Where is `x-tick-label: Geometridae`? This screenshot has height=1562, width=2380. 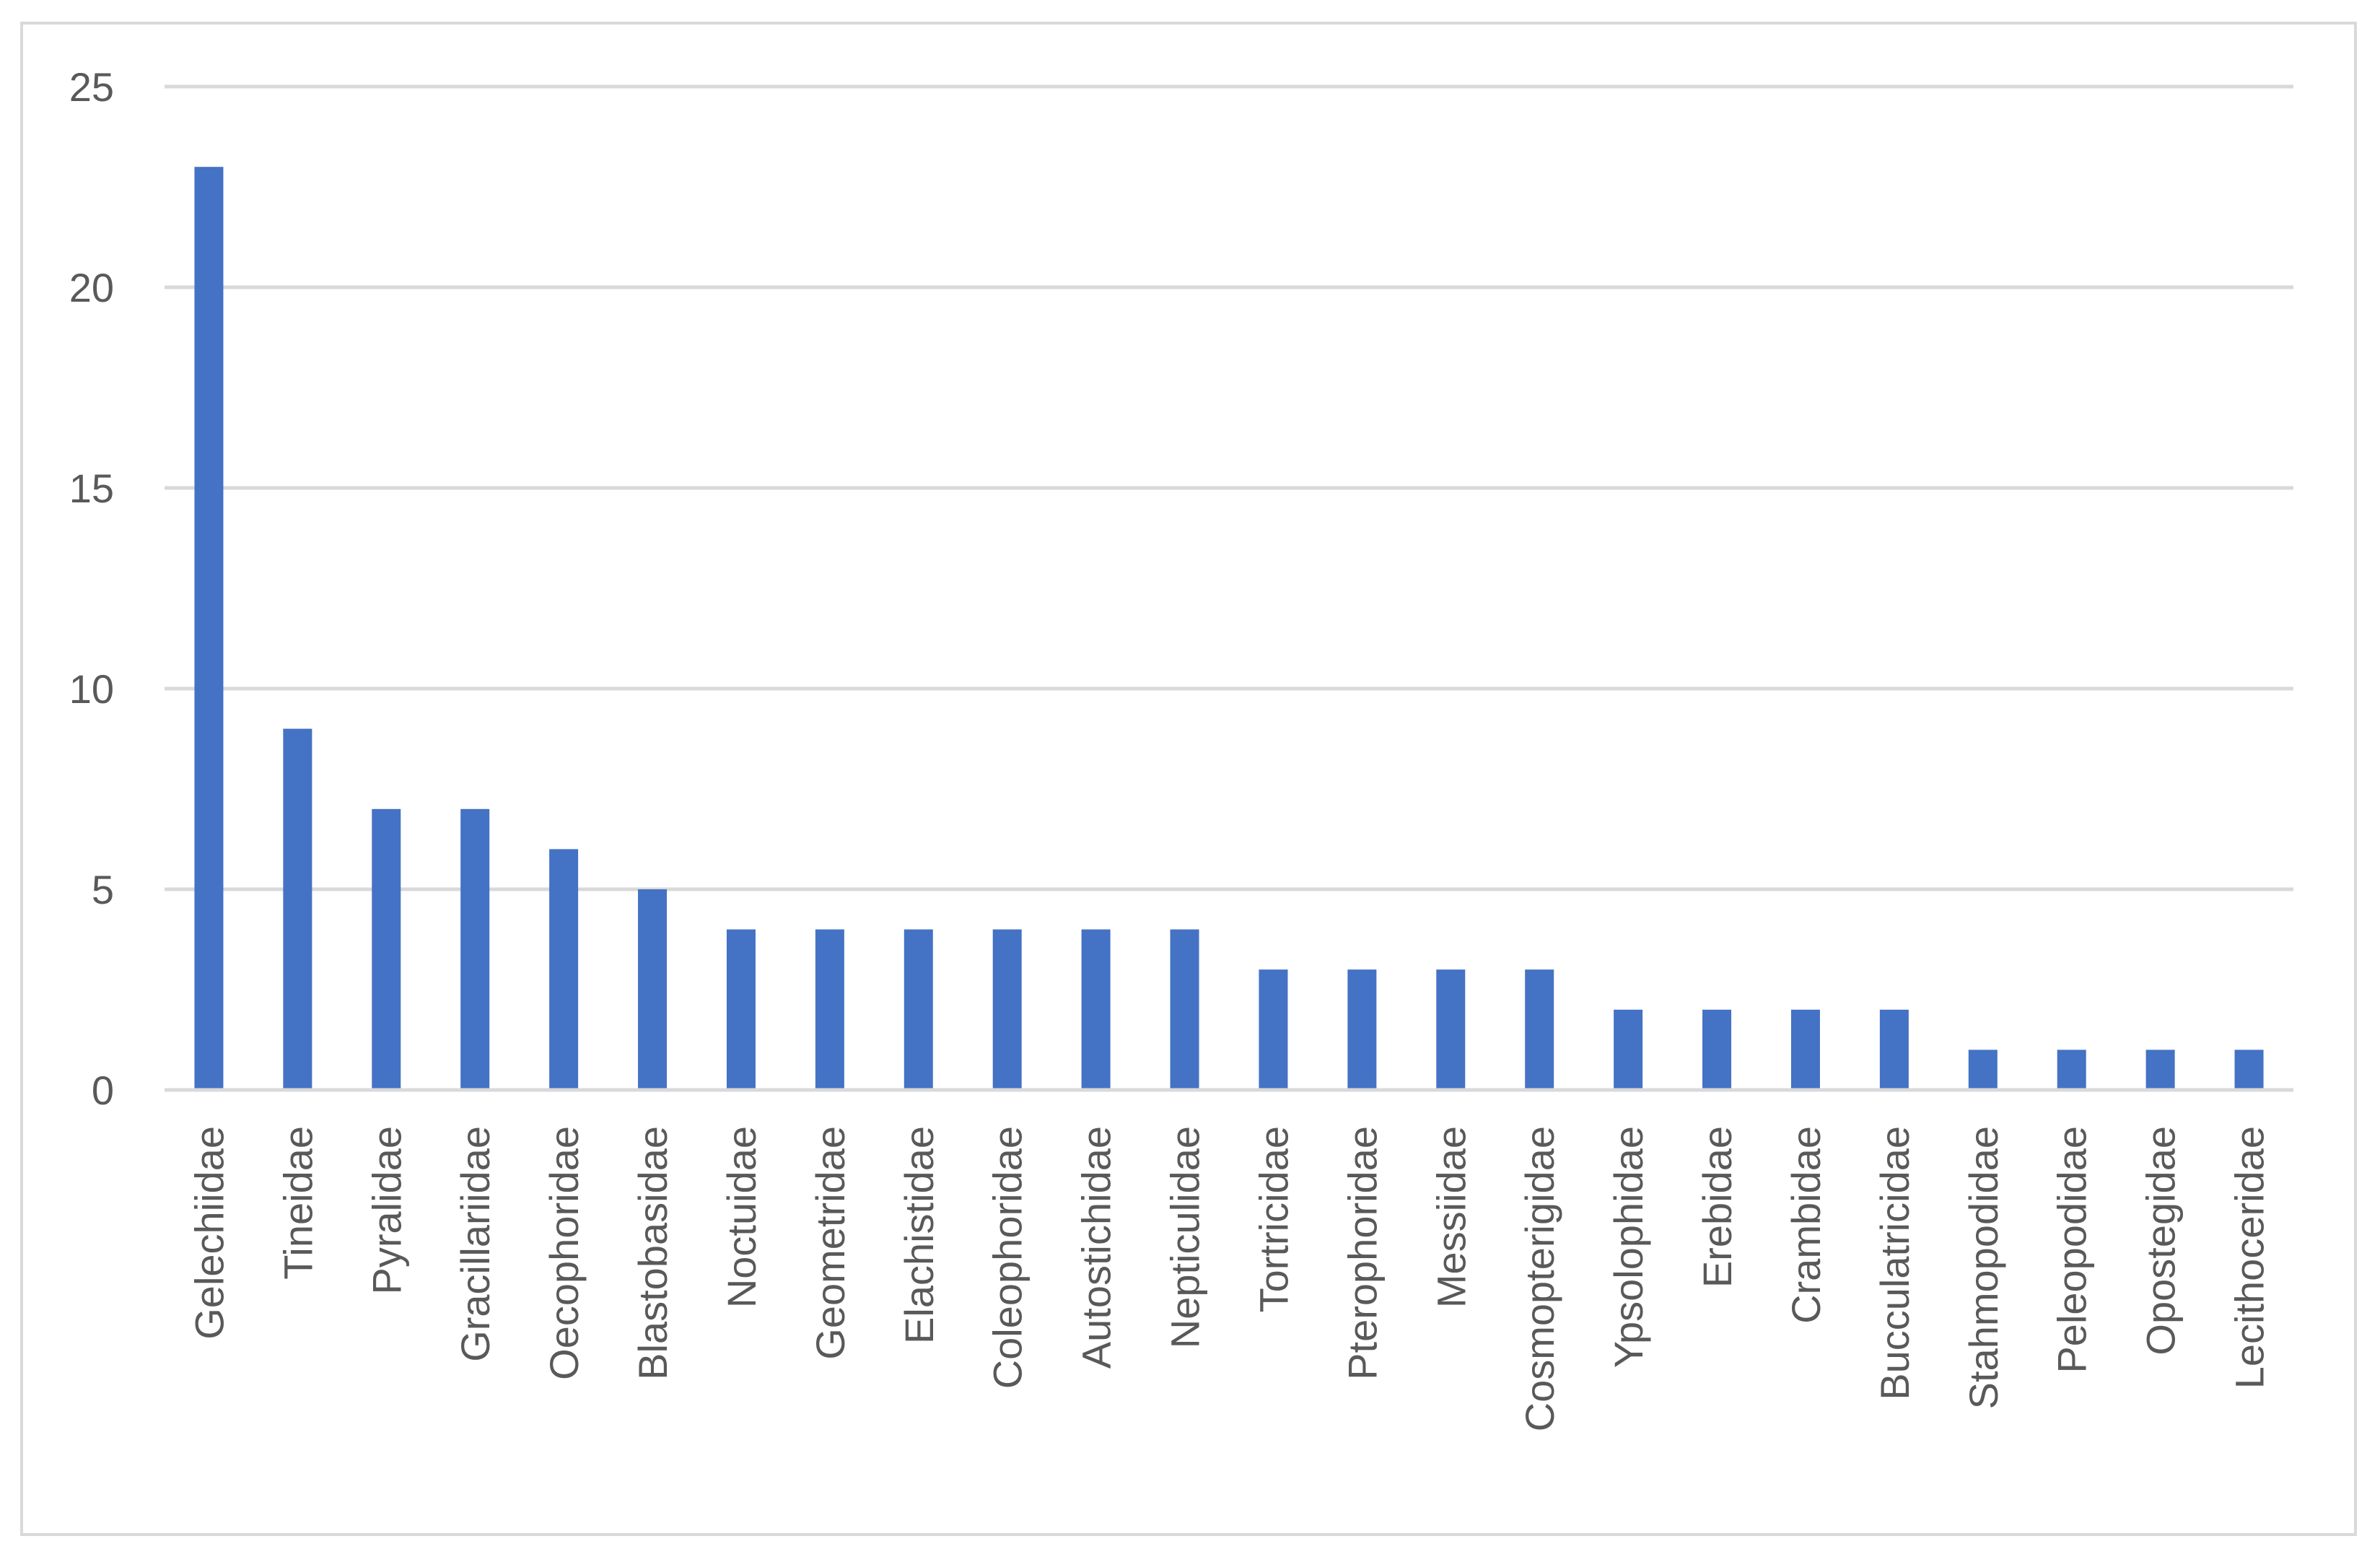
x-tick-label: Geometridae is located at coordinates (830, 1243).